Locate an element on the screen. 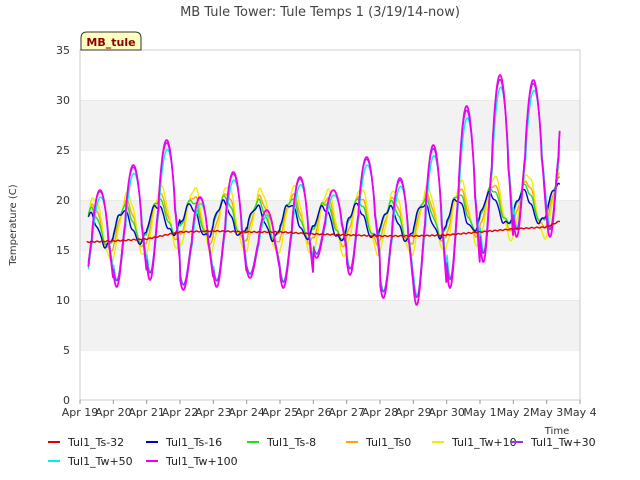  y-tick-label: 5 is located at coordinates (66, 350).